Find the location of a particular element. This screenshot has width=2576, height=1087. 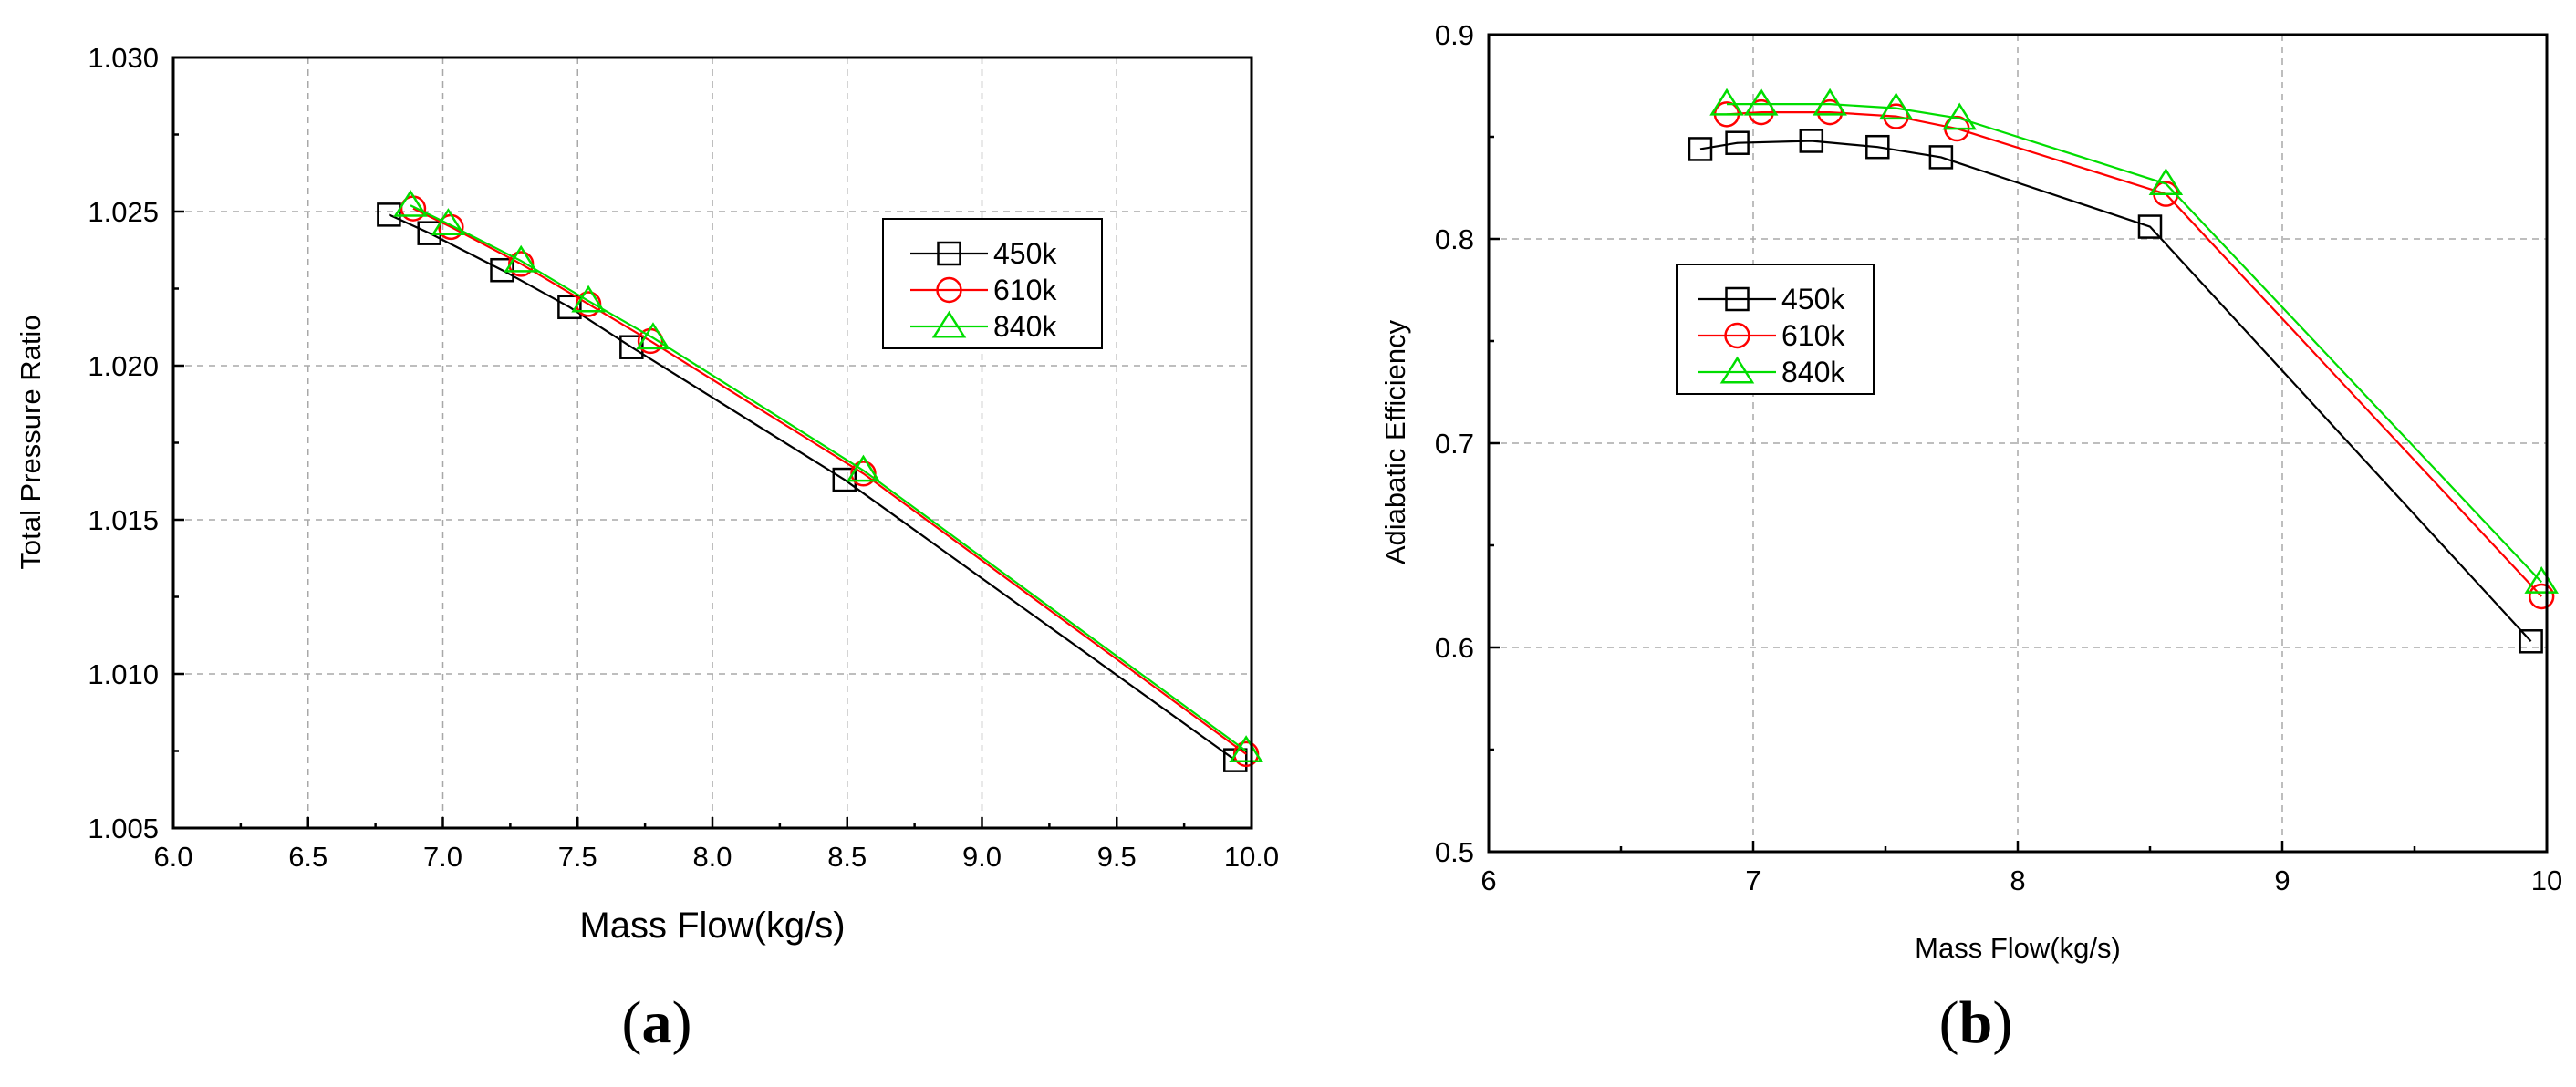

chart-a-xtick-label: 6.5 is located at coordinates (307, 857).